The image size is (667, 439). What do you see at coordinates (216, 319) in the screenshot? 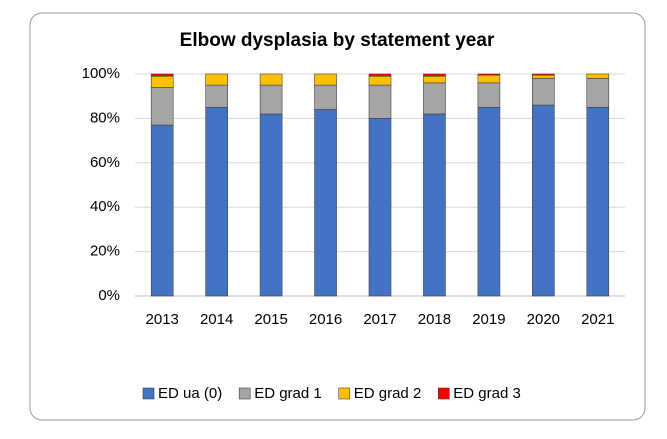
I see `x-tick-label: 2014` at bounding box center [216, 319].